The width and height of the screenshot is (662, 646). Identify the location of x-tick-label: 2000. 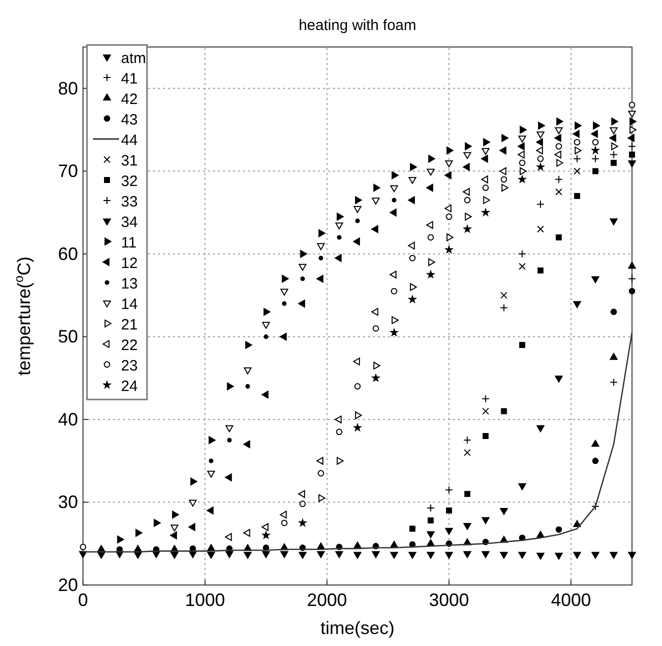
(327, 600).